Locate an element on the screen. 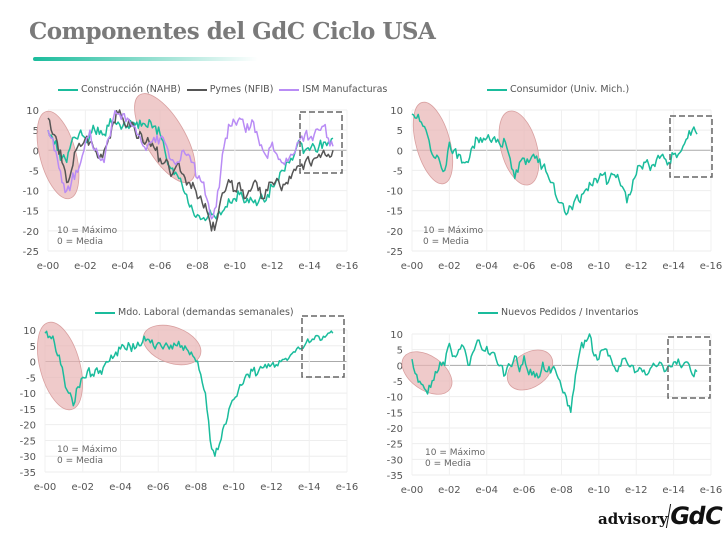 Image resolution: width=728 pixels, height=544 pixels. legend-item-laboral: Mdo. Laboral (demandas semanales) is located at coordinates (194, 312).